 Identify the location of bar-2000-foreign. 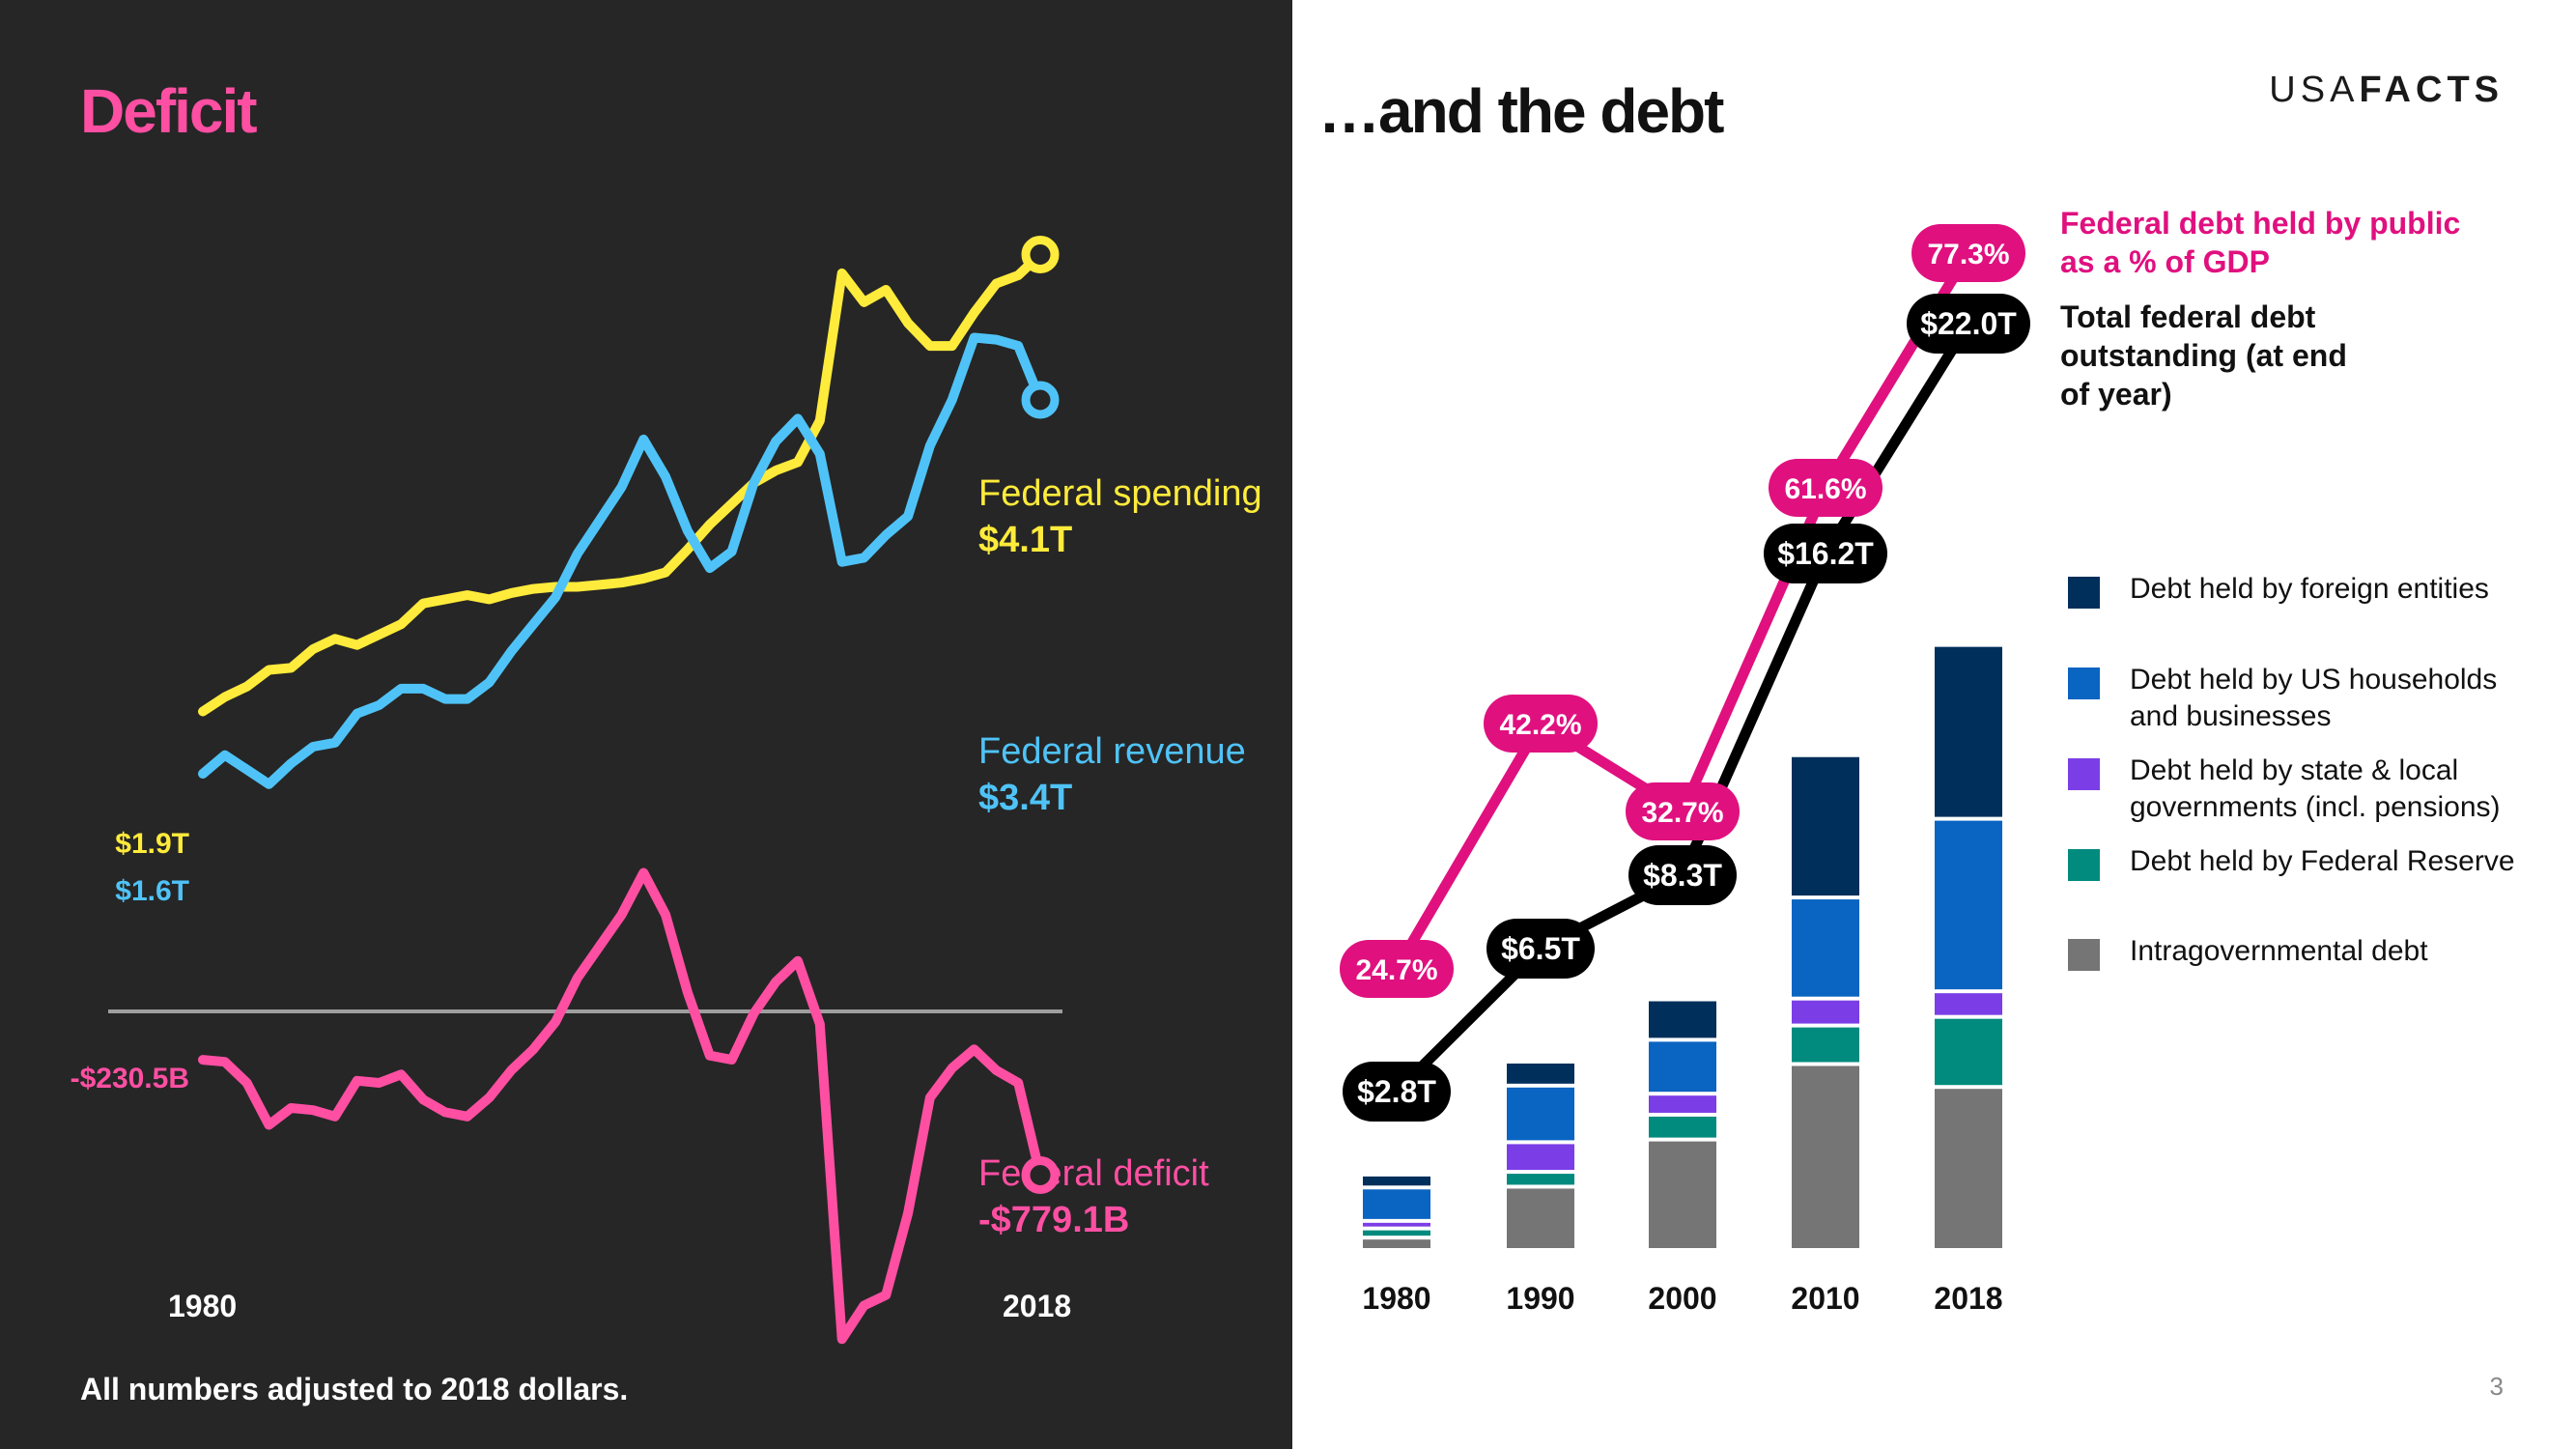
(1682, 1019).